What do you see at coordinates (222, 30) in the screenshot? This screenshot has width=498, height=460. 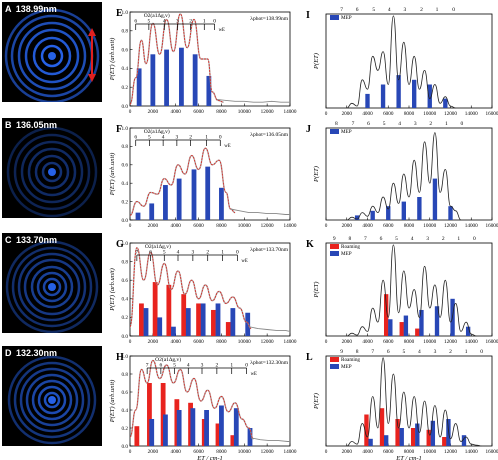 I see `comb-end-label: wE` at bounding box center [222, 30].